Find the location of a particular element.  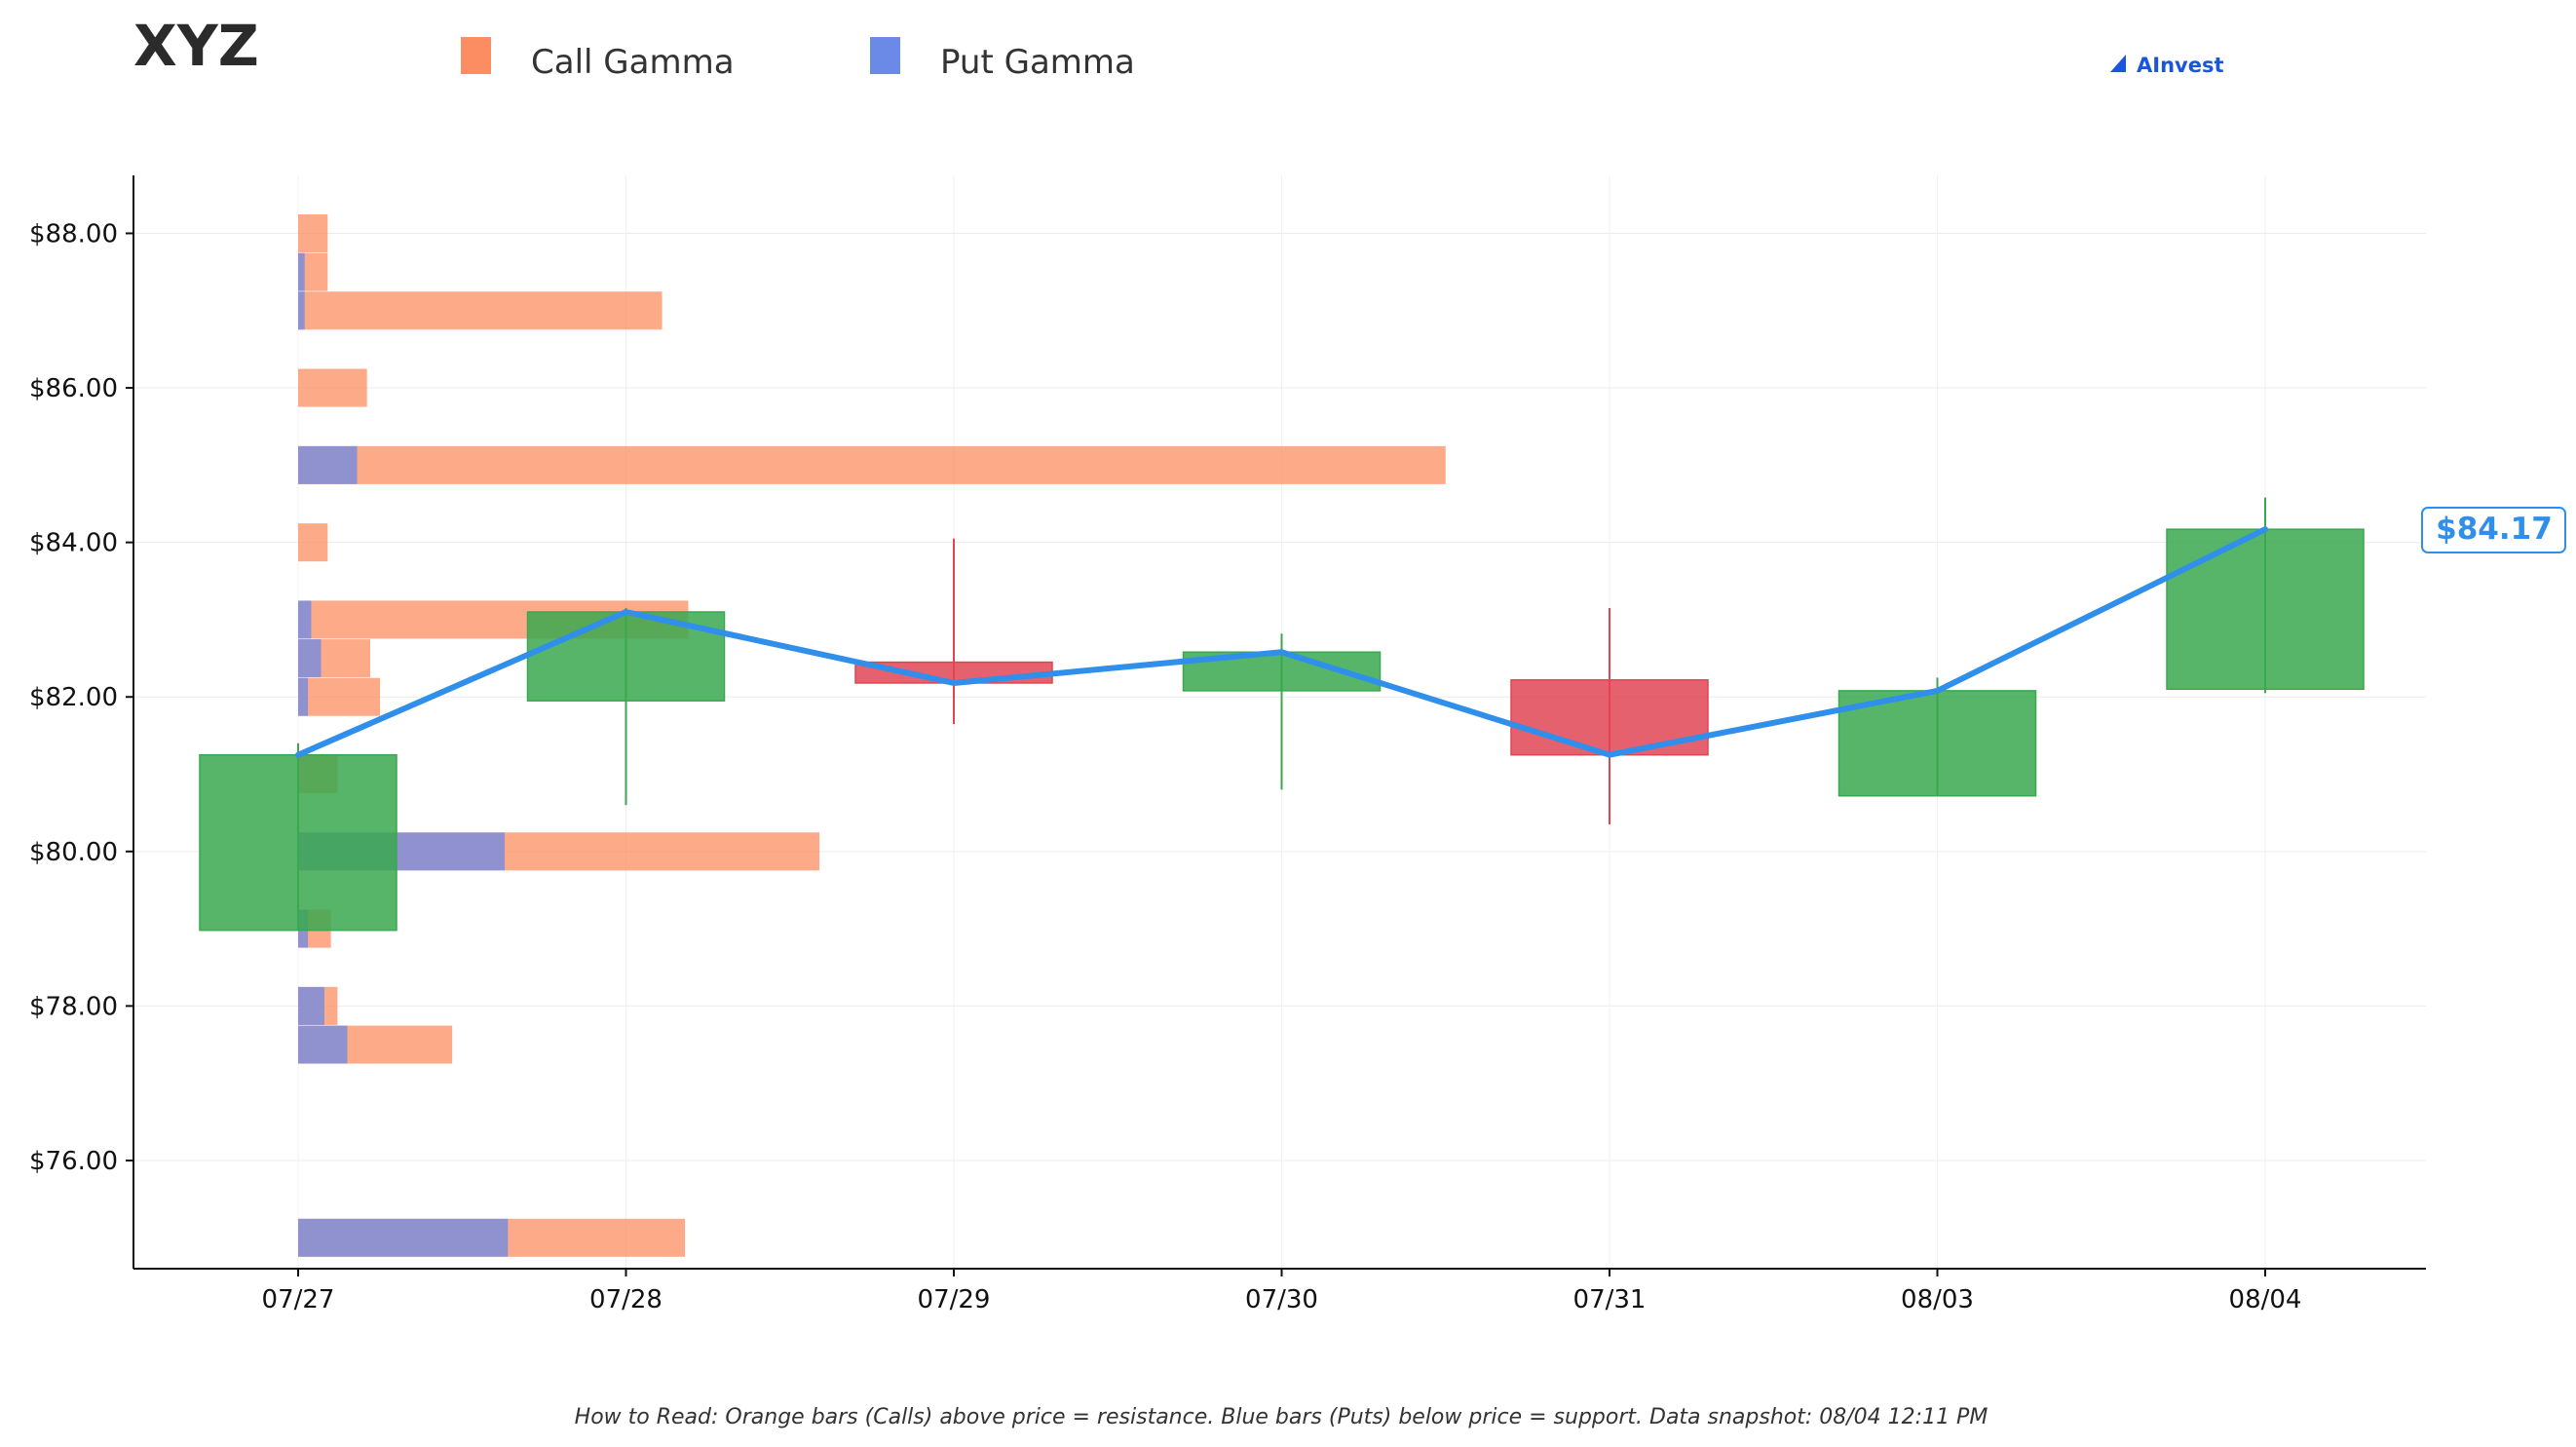

x-tick-label: 07/31 is located at coordinates (1610, 1299).